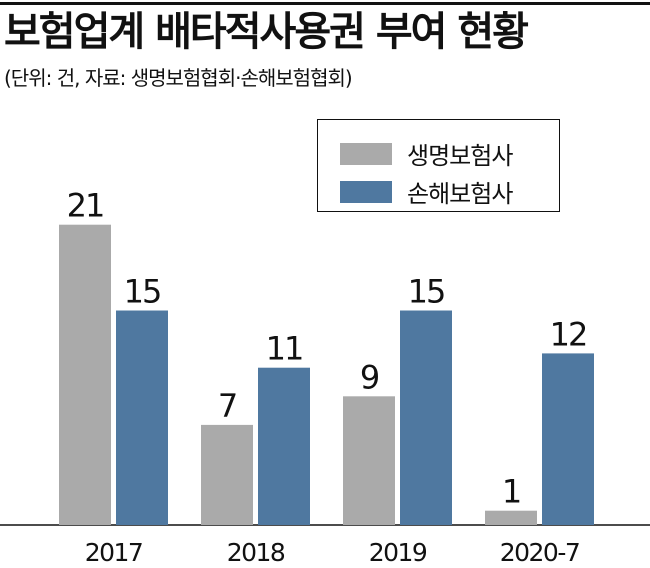 Image resolution: width=650 pixels, height=568 pixels. I want to click on legend-item-life: 생명보험사, so click(426, 153).